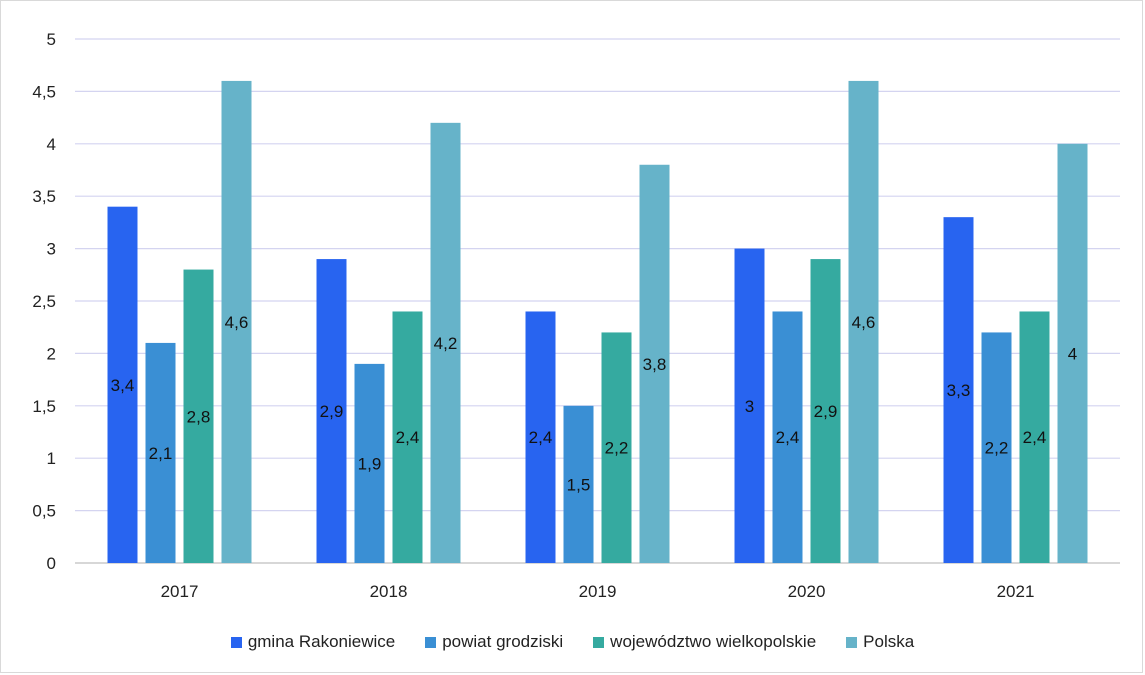 The height and width of the screenshot is (675, 1145). Describe the element at coordinates (51, 144) in the screenshot. I see `y-tick-label: 4` at that location.